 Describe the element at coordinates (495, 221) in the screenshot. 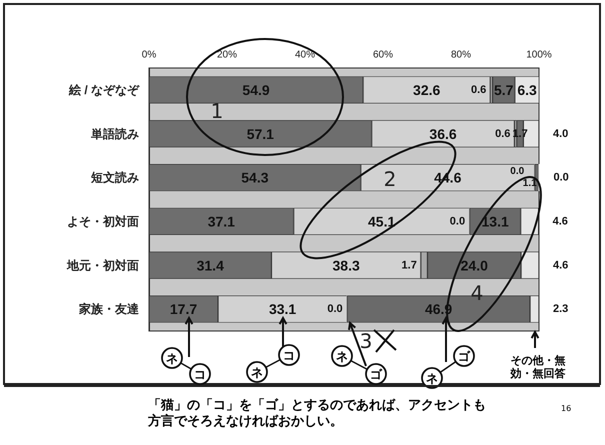

I see `data-label: 13.1` at that location.